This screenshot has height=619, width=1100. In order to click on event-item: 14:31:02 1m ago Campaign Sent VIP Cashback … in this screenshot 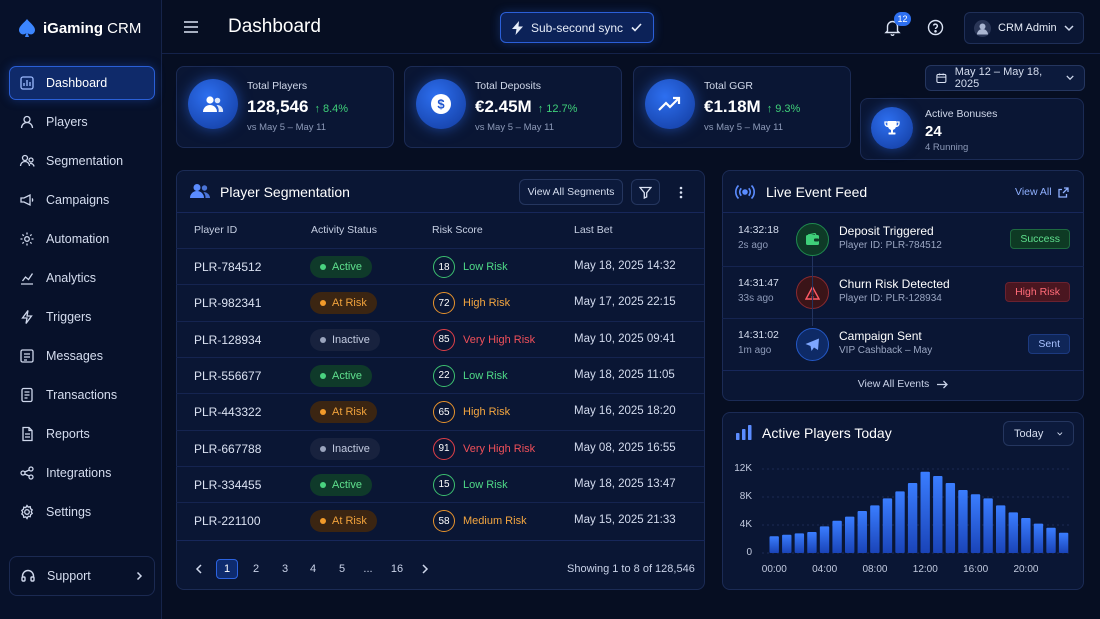, I will do `click(903, 344)`.